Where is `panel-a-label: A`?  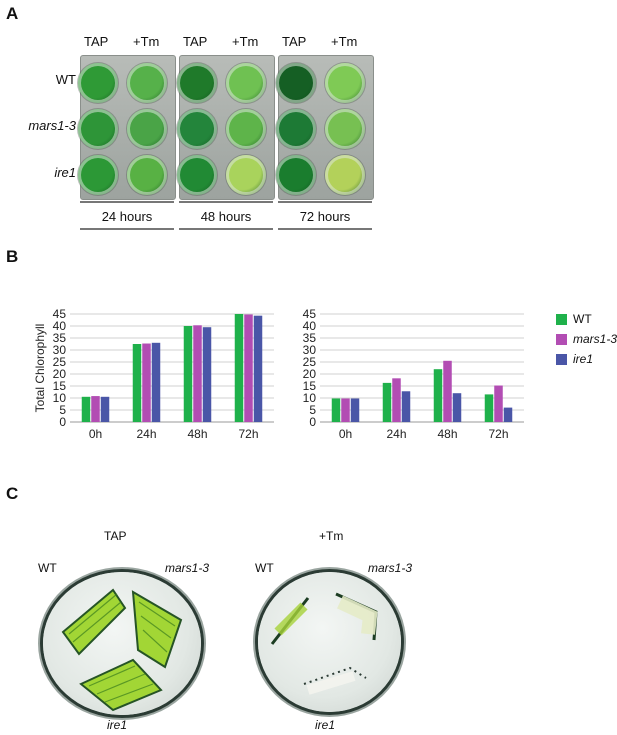 panel-a-label: A is located at coordinates (12, 13).